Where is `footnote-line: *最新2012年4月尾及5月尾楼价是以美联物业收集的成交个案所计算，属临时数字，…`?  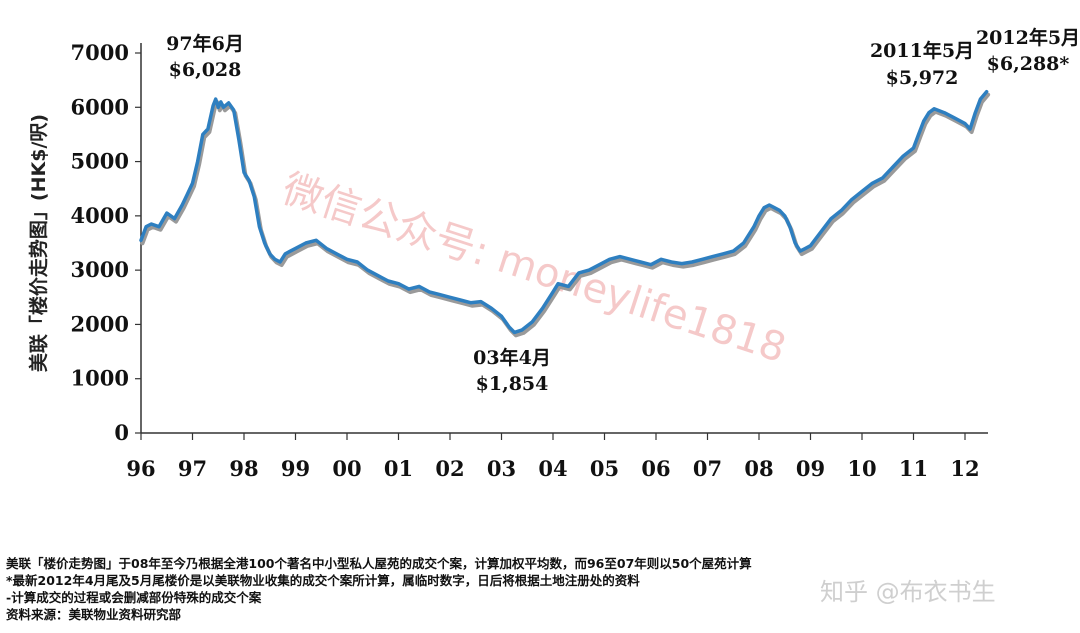
footnote-line: *最新2012年4月尾及5月尾楼价是以美联物业收集的成交个案所计算，属临时数字，… is located at coordinates (323, 580).